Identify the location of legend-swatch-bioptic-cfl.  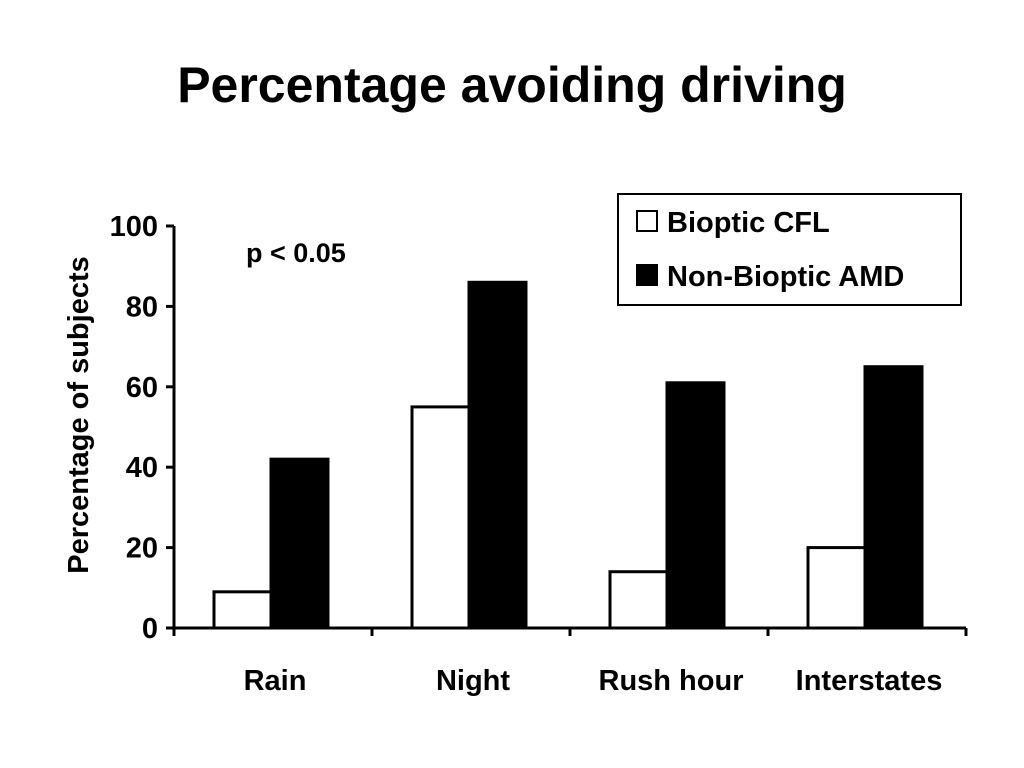
(647, 221).